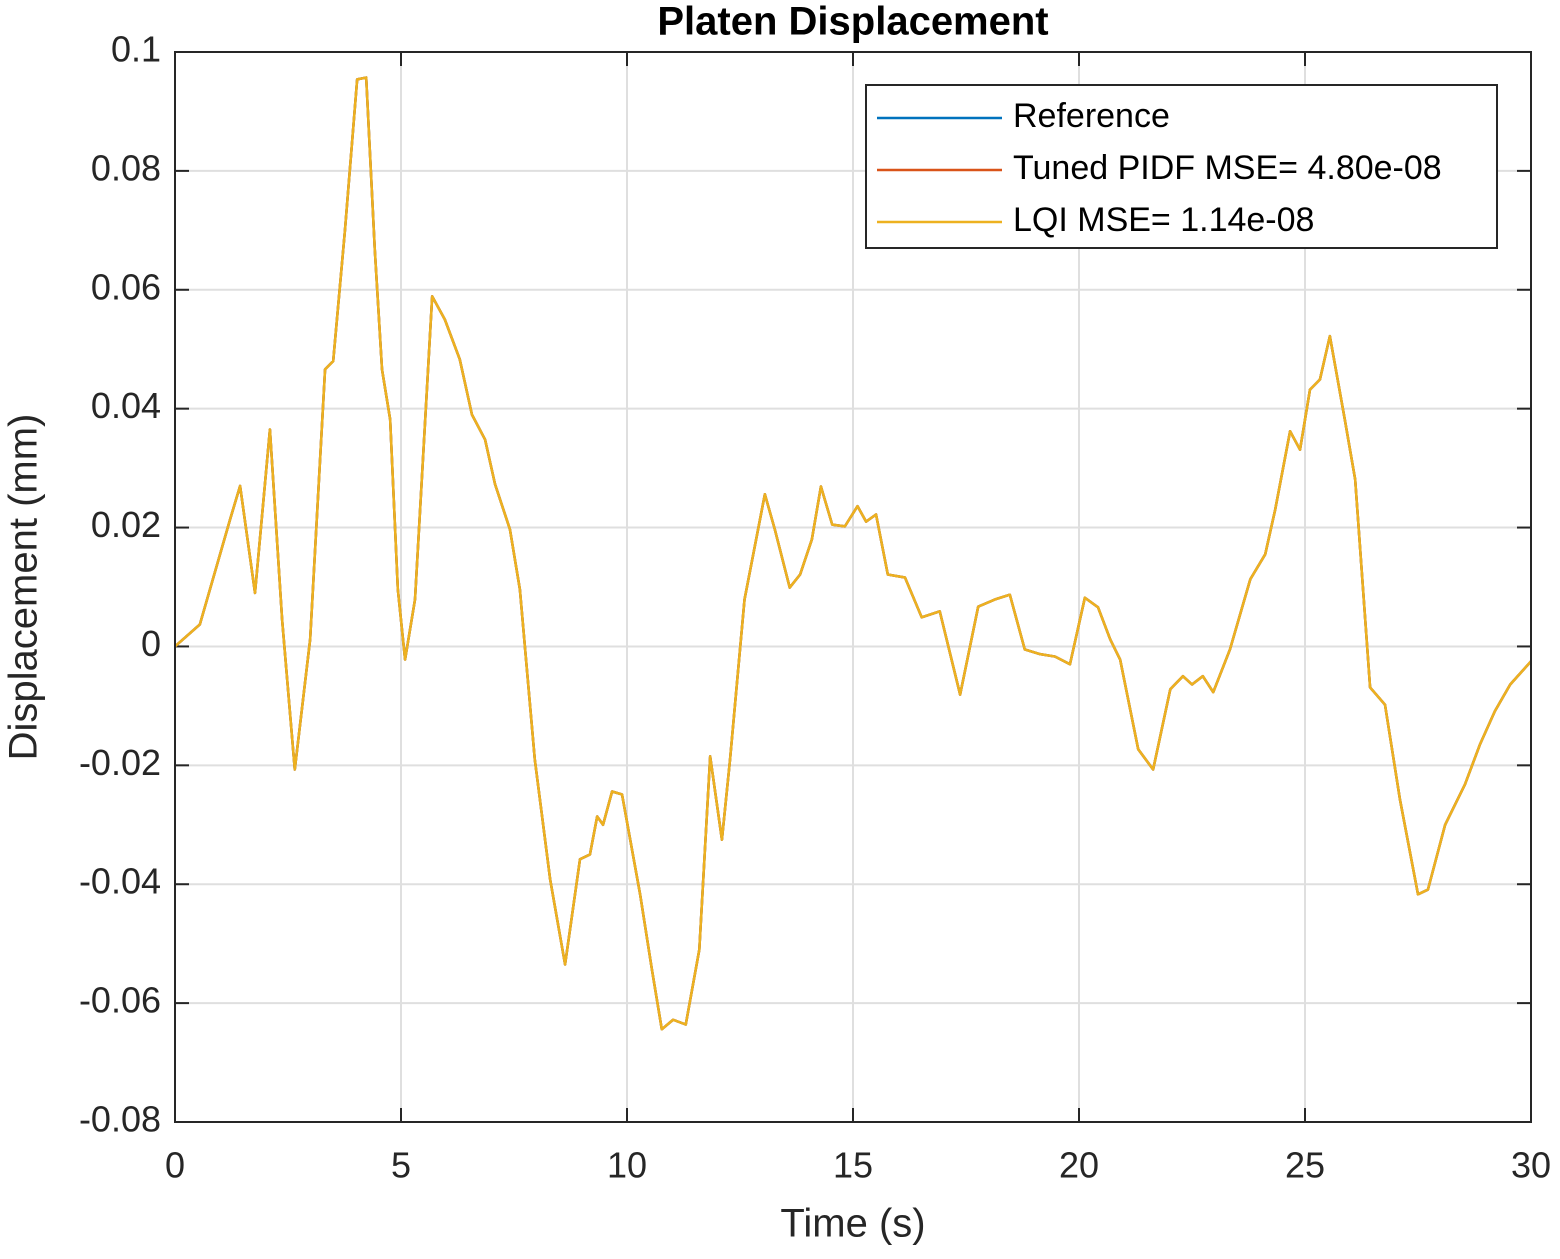 This screenshot has width=1560, height=1259. Describe the element at coordinates (120, 1000) in the screenshot. I see `y-tick-label: -0.06` at that location.